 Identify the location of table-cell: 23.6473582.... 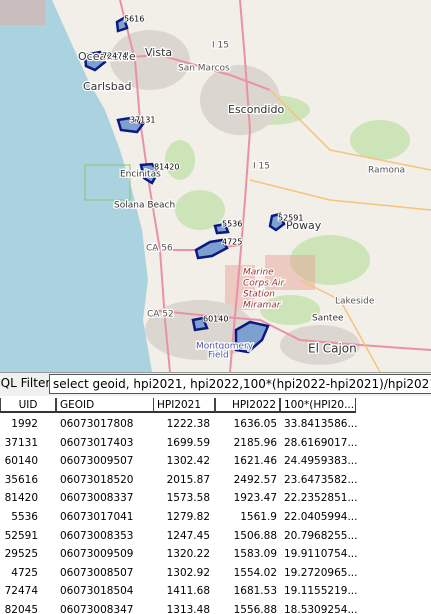
(321, 479).